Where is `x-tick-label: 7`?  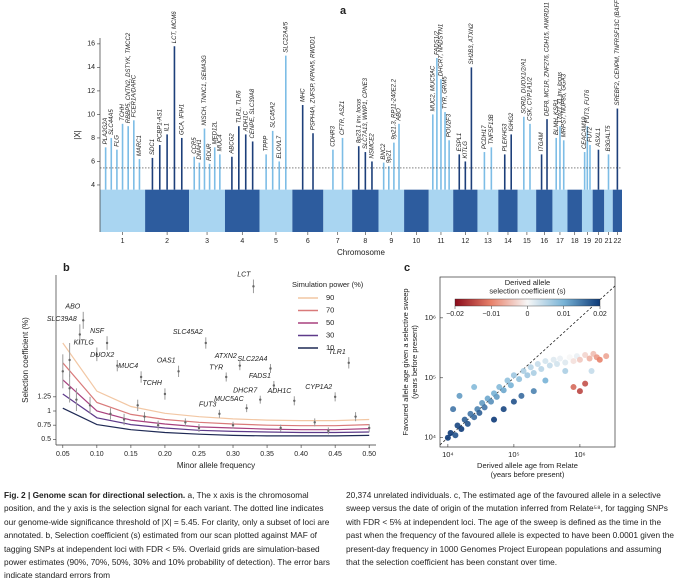
x-tick-label: 7 is located at coordinates (338, 241).